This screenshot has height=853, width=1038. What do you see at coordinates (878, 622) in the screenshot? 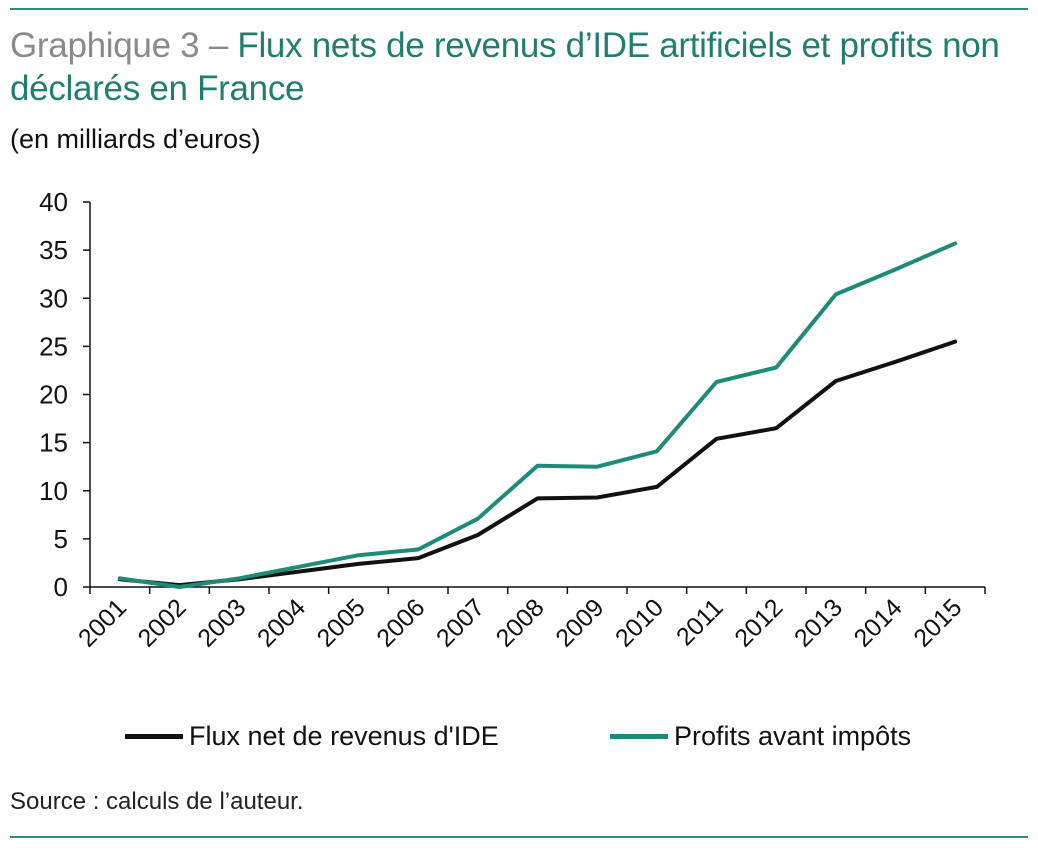
I see `x-tick-label: 2014` at bounding box center [878, 622].